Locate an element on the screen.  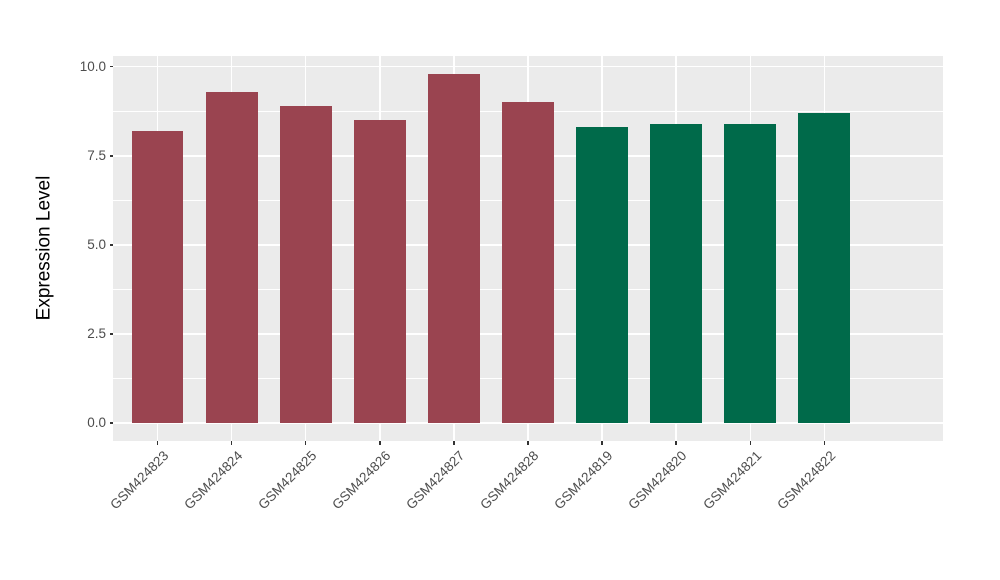
y-tick-label: 2.5 is located at coordinates (96, 334).